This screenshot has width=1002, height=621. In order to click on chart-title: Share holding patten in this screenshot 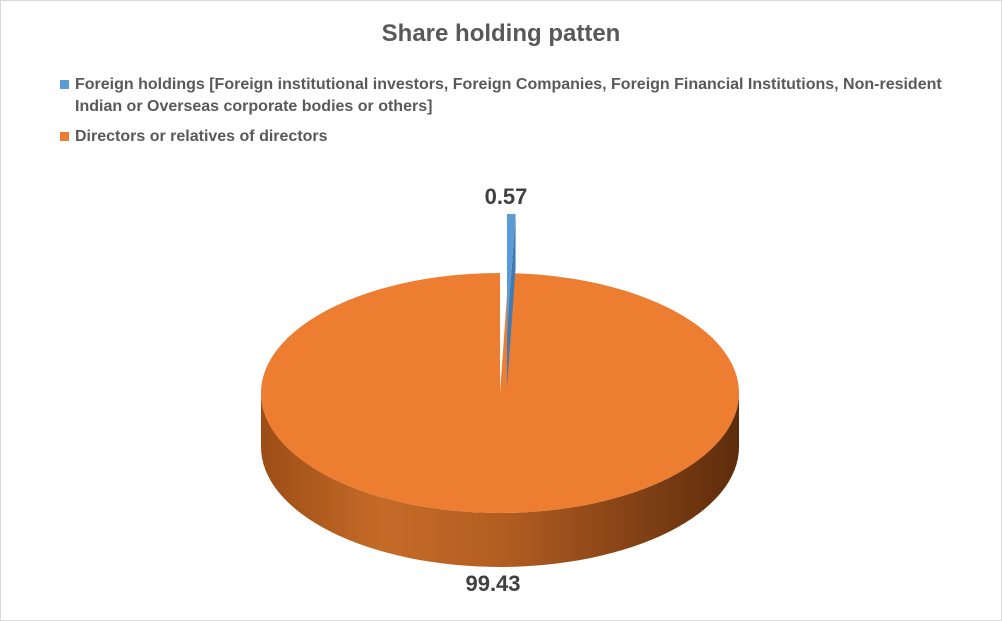, I will do `click(501, 33)`.